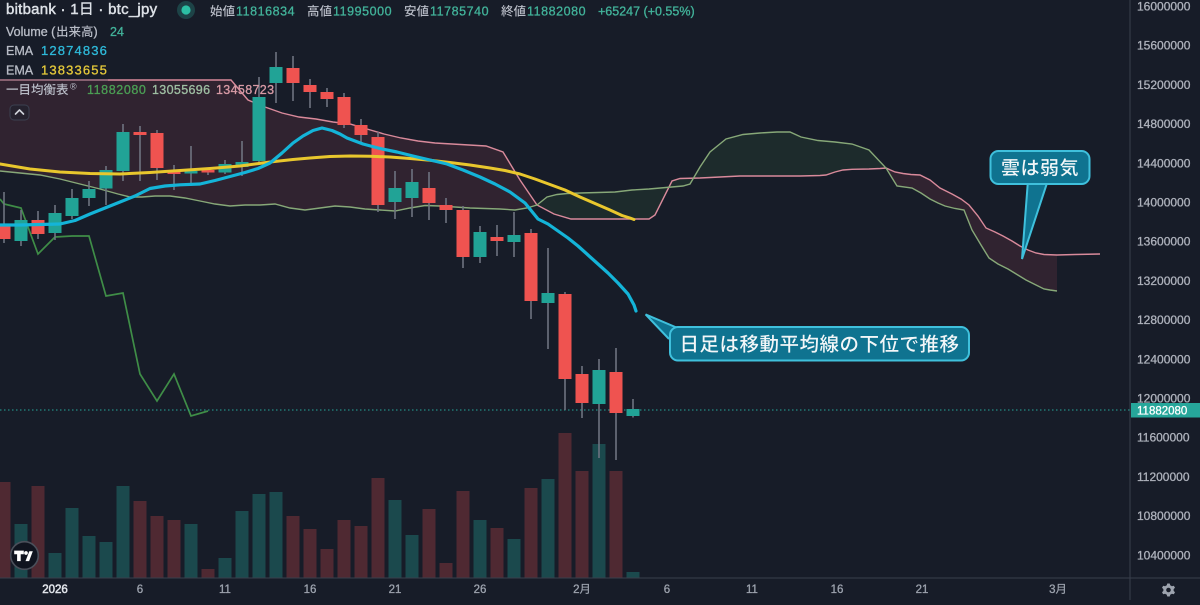  What do you see at coordinates (1163, 438) in the screenshot?
I see `svg-text: 11600000` at bounding box center [1163, 438].